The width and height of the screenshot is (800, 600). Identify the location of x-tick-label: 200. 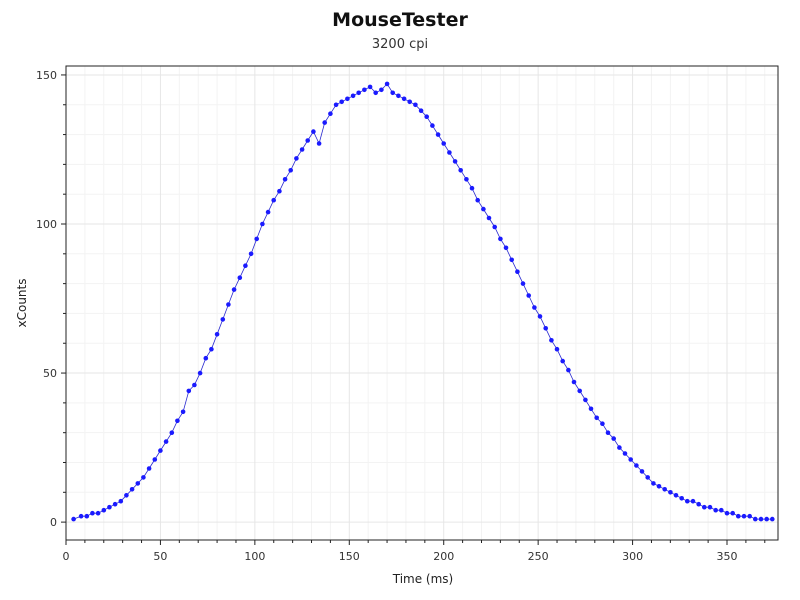
(443, 556).